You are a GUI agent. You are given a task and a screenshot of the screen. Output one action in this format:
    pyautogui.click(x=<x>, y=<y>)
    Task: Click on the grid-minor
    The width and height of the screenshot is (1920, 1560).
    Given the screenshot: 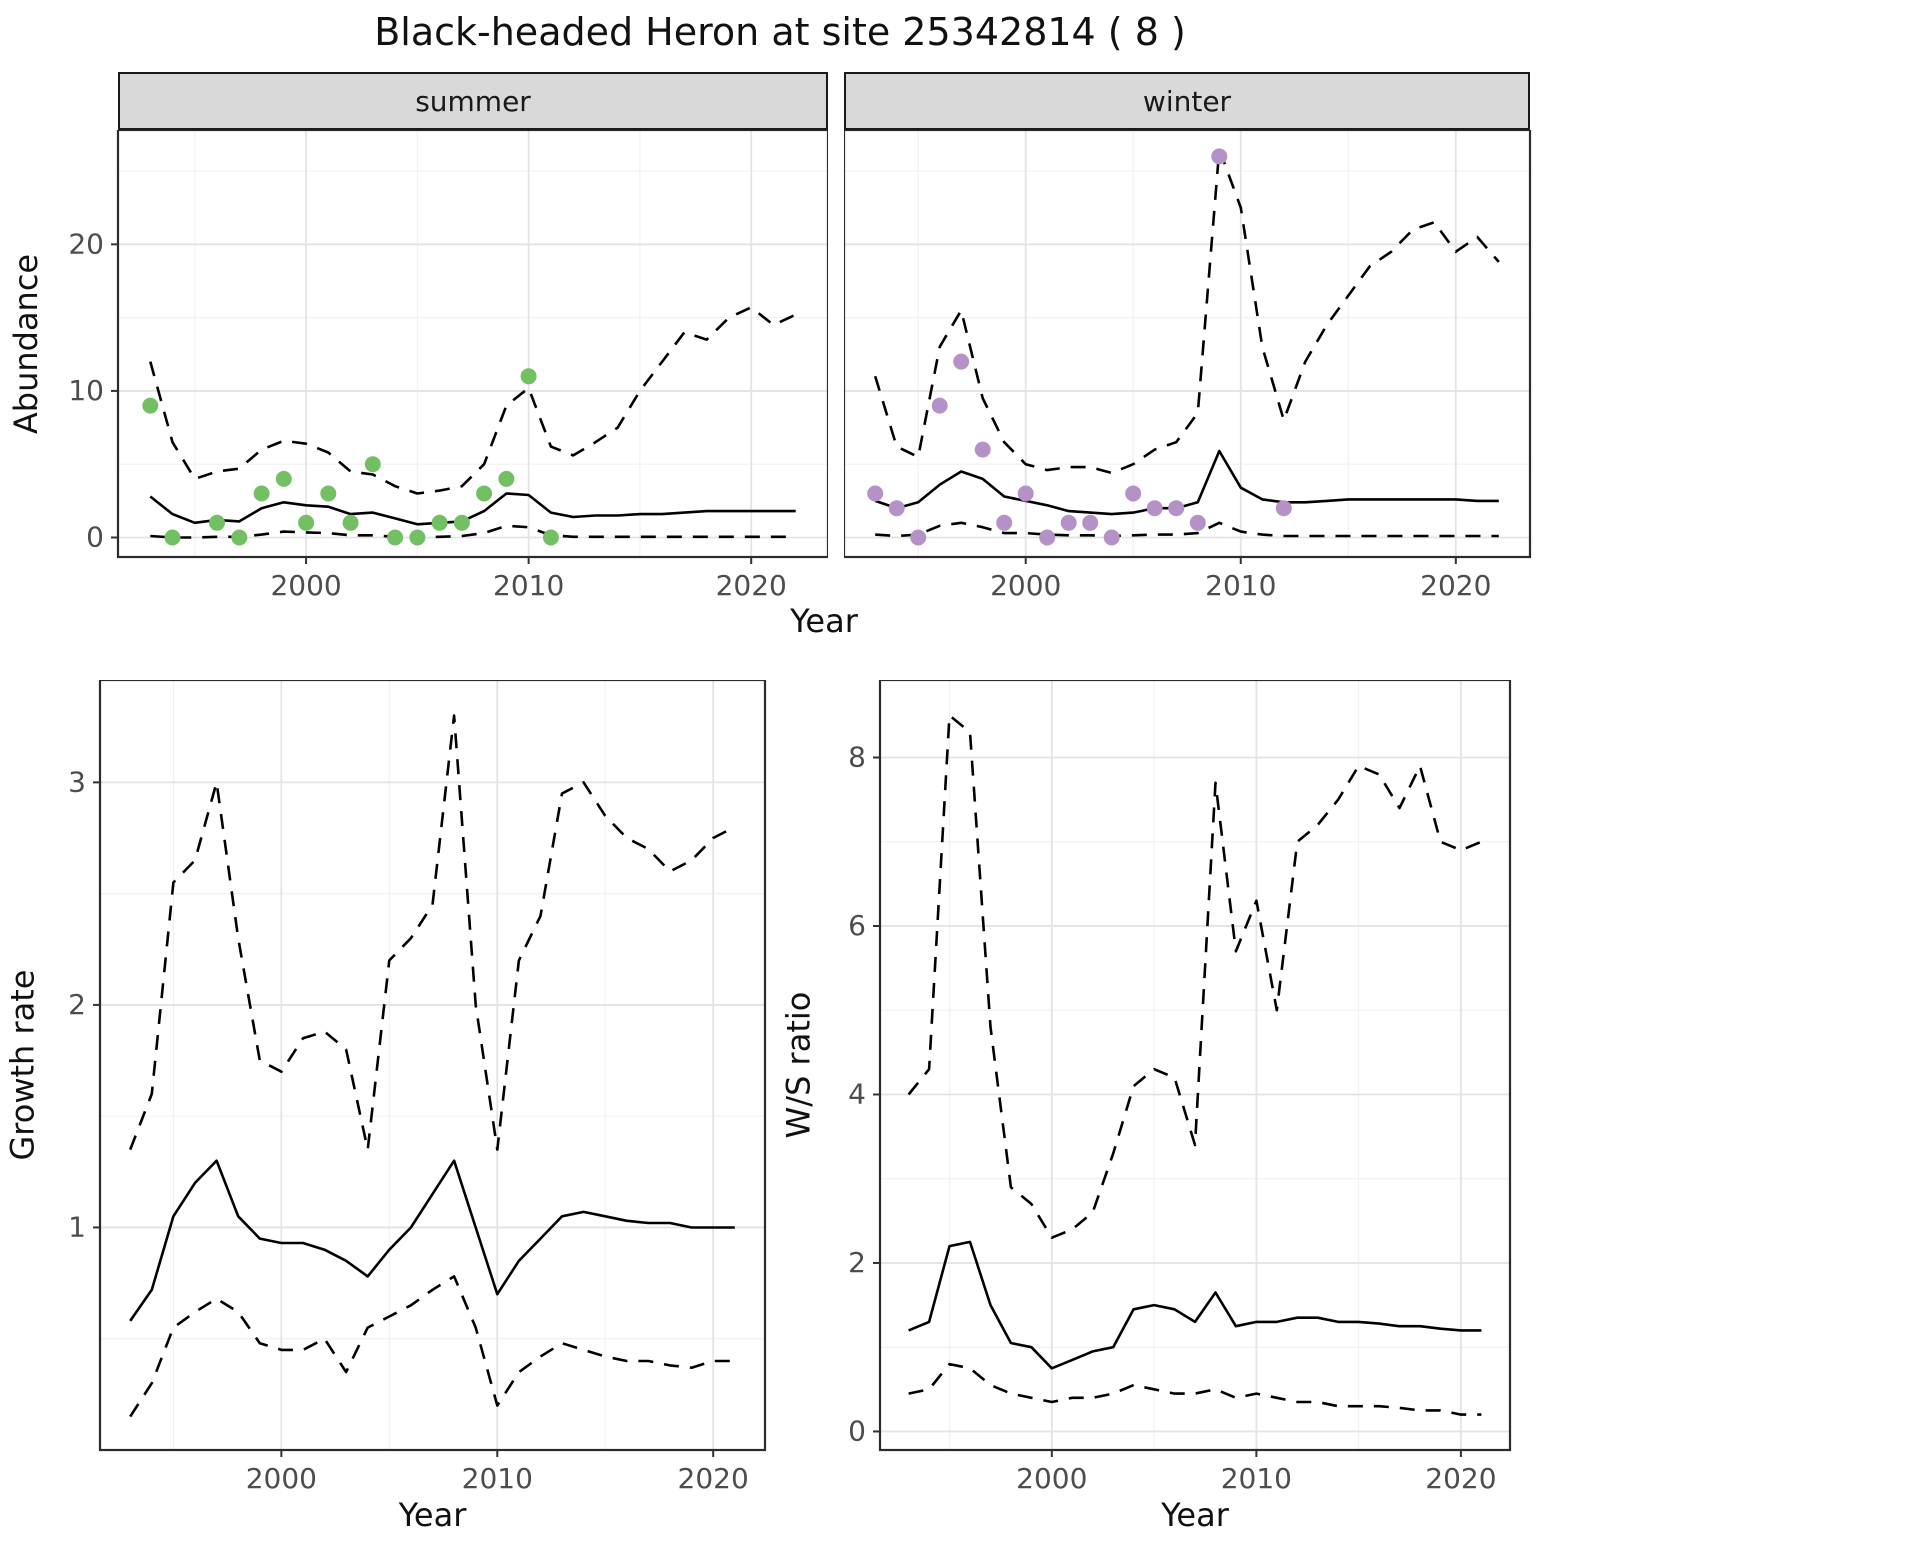 What is the action you would take?
    pyautogui.click(x=473, y=343)
    